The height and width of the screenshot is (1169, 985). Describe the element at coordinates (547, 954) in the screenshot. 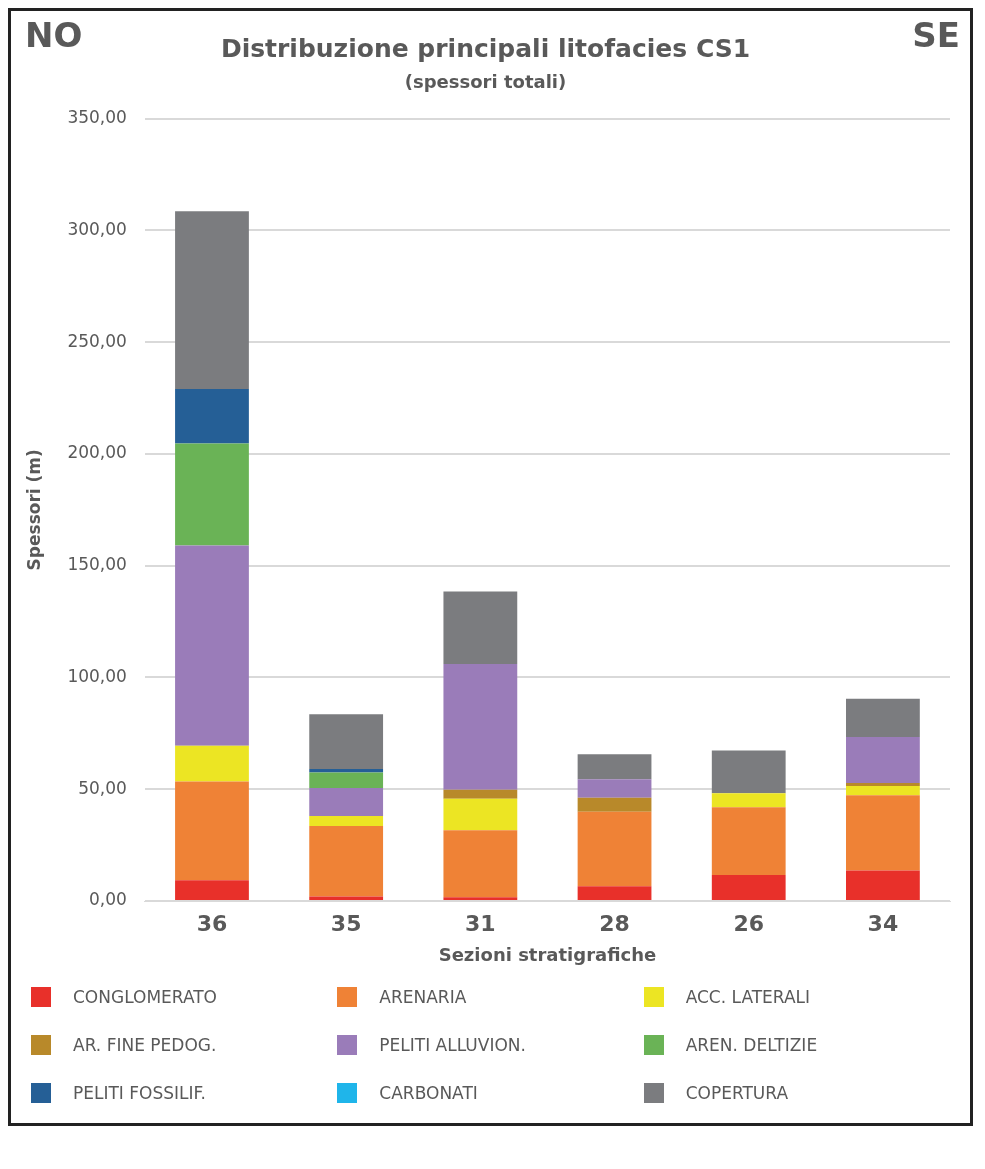

I see `x-axis-title: Sezioni stratigrafiche` at that location.